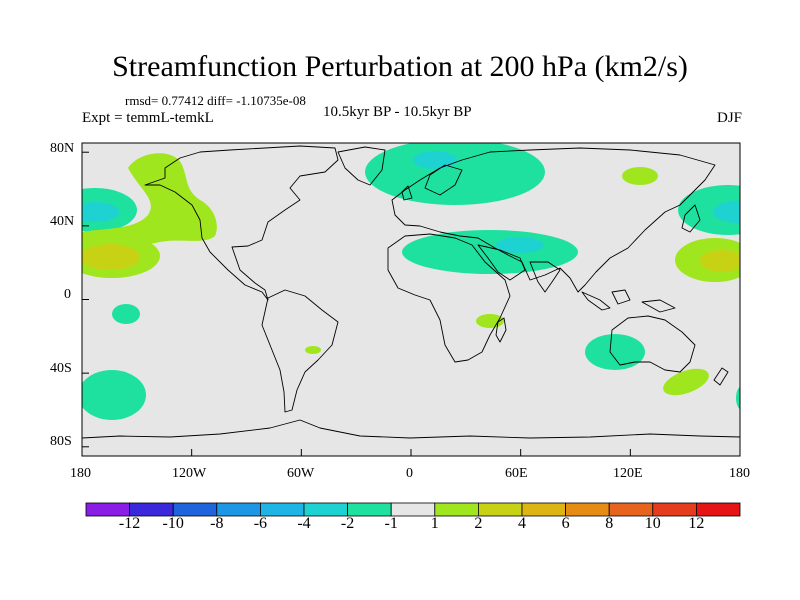 Image resolution: width=800 pixels, height=600 pixels. I want to click on anomaly-south-of-australia, so click(686, 382).